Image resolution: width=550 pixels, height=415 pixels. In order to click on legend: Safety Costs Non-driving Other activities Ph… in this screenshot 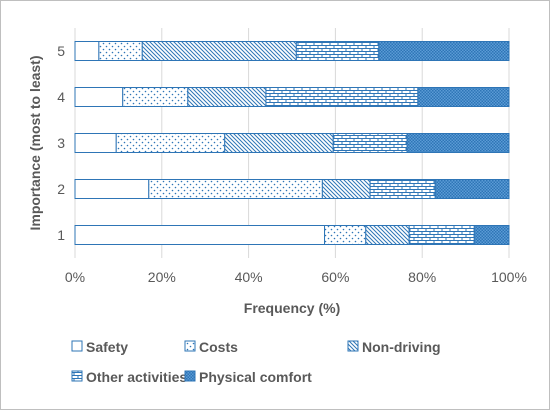, I will do `click(256, 362)`.